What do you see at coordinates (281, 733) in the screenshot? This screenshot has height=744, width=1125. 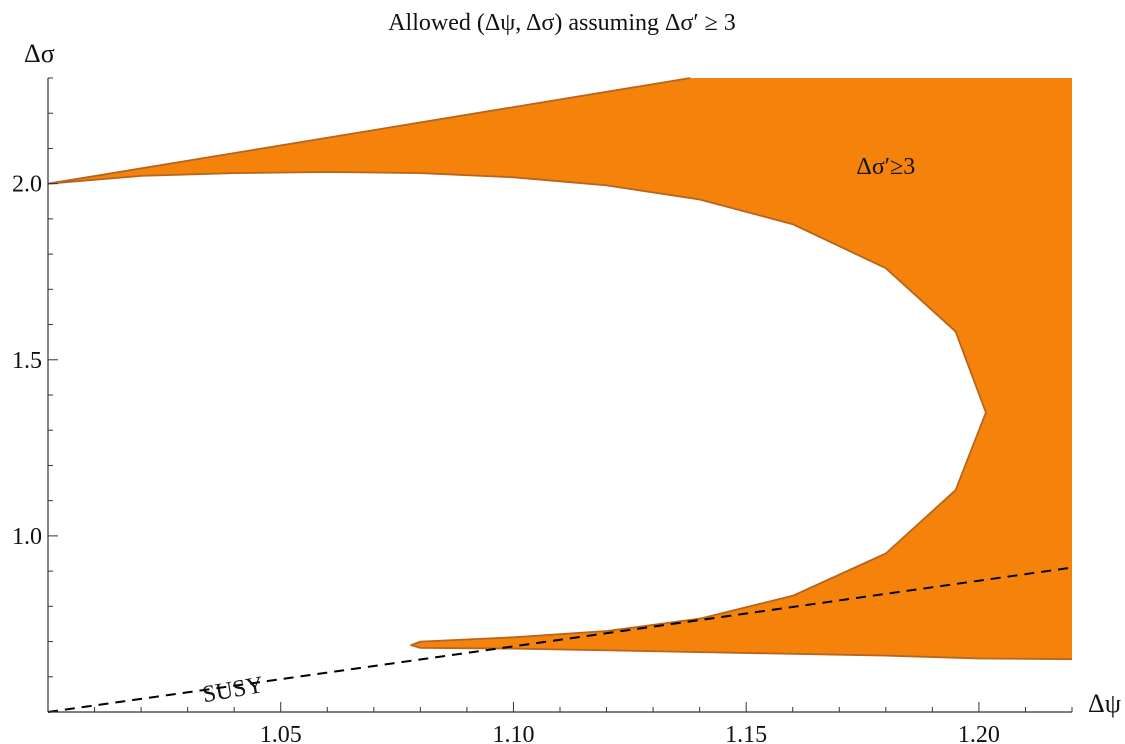 I see `x-tick-label: 1.05` at bounding box center [281, 733].